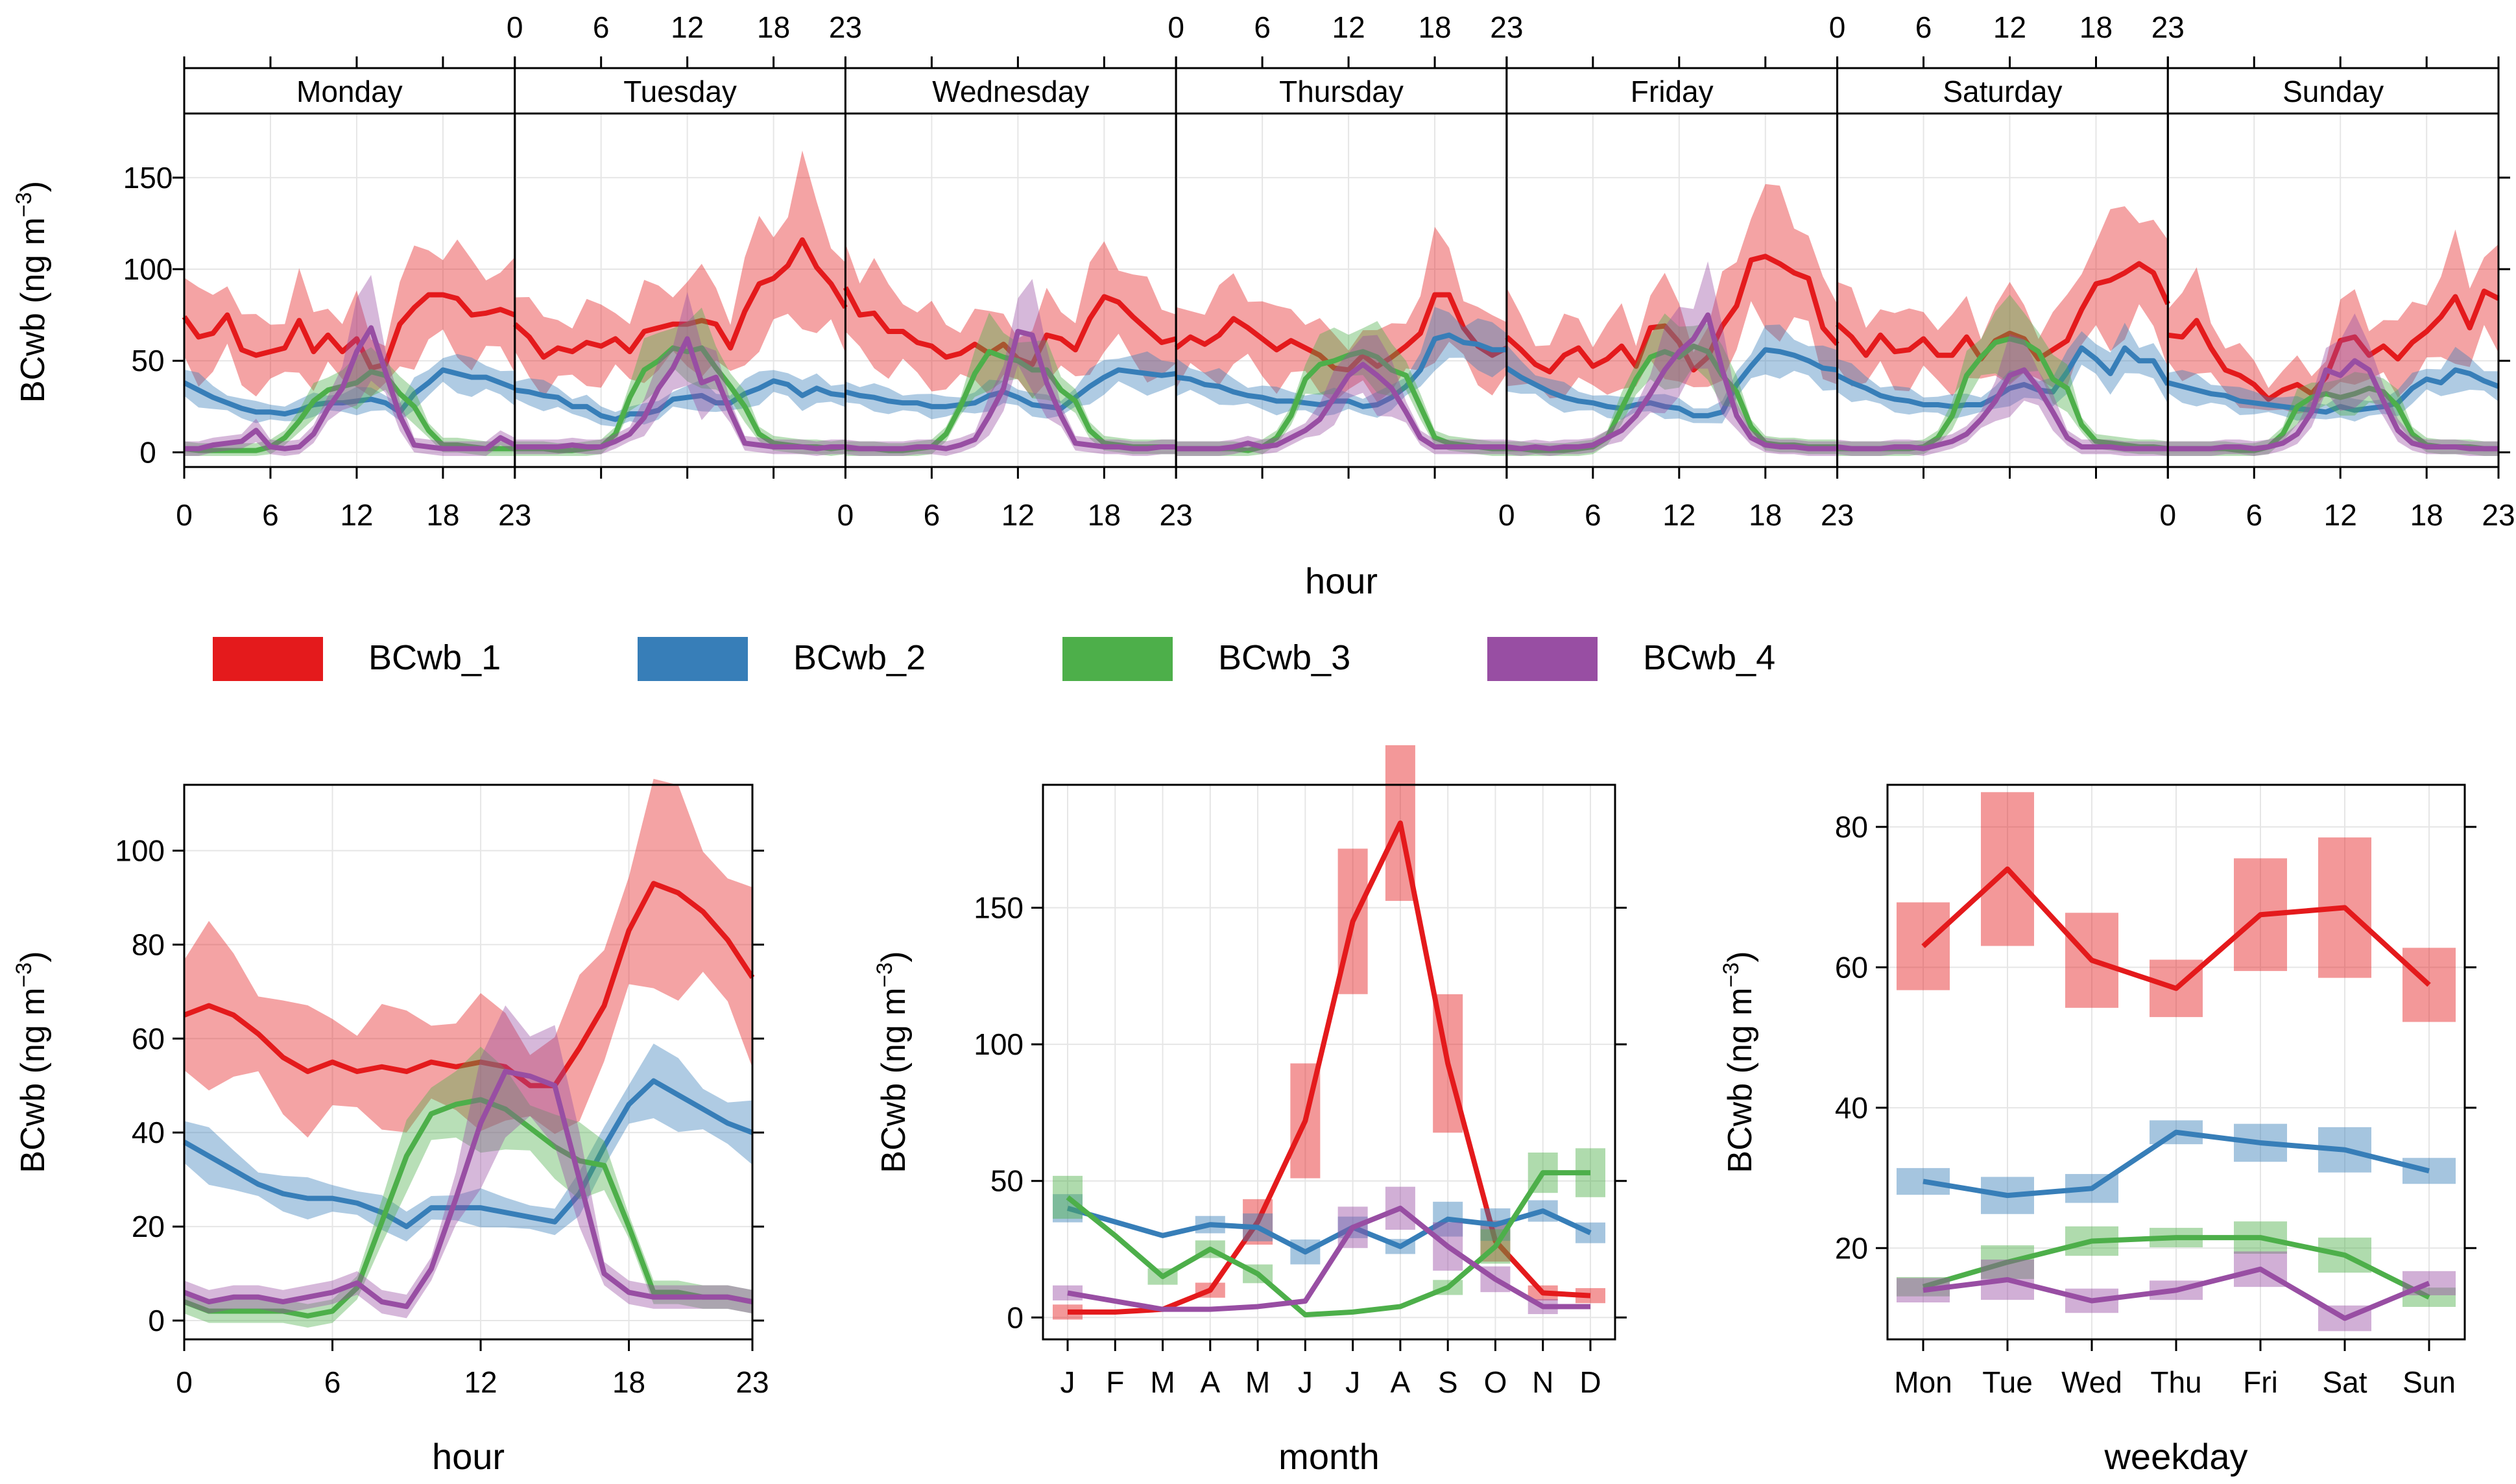  Describe the element at coordinates (2002, 91) in the screenshot. I see `panel-strip-label: Saturday` at that location.